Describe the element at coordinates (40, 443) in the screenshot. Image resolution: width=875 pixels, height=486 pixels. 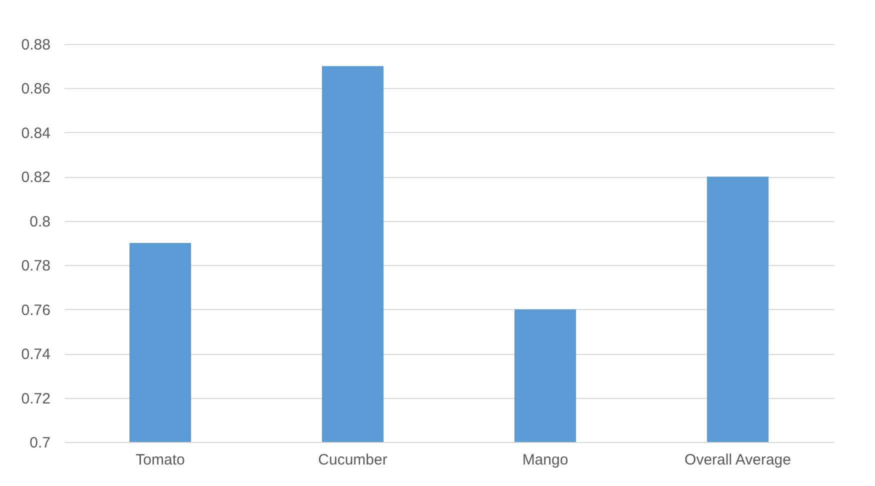
I see `y-tick-label: 0.7` at that location.